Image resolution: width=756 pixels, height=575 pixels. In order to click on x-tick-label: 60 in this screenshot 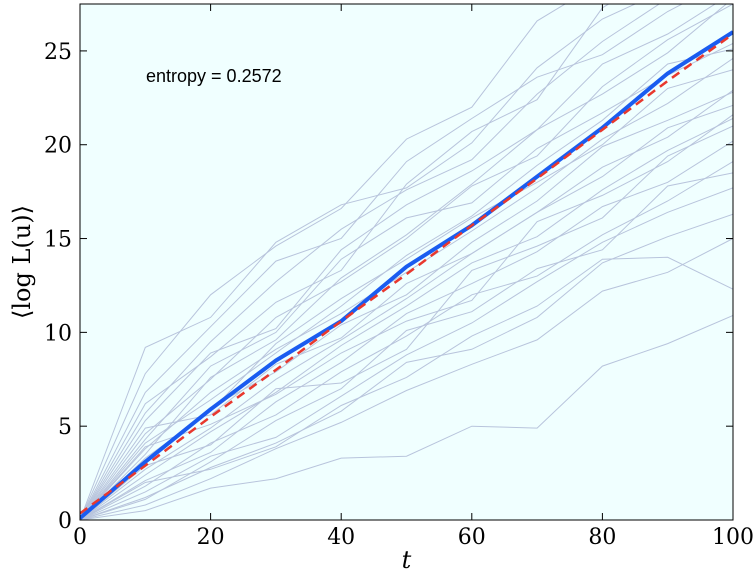, I will do `click(472, 537)`.